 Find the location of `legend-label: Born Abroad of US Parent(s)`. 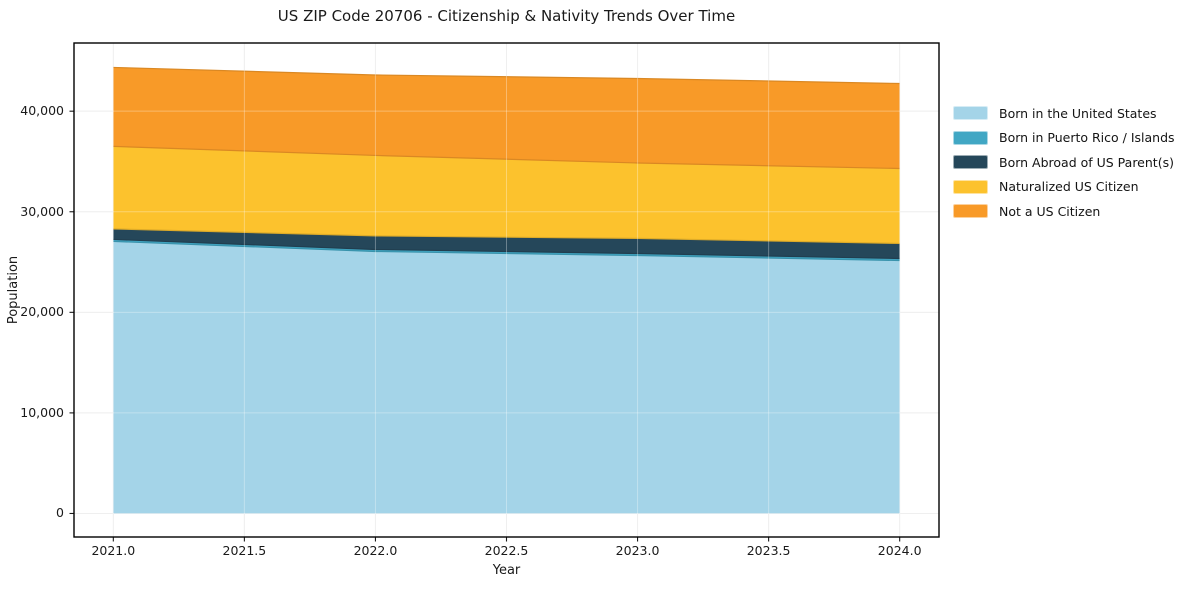

legend-label: Born Abroad of US Parent(s) is located at coordinates (1086, 162).